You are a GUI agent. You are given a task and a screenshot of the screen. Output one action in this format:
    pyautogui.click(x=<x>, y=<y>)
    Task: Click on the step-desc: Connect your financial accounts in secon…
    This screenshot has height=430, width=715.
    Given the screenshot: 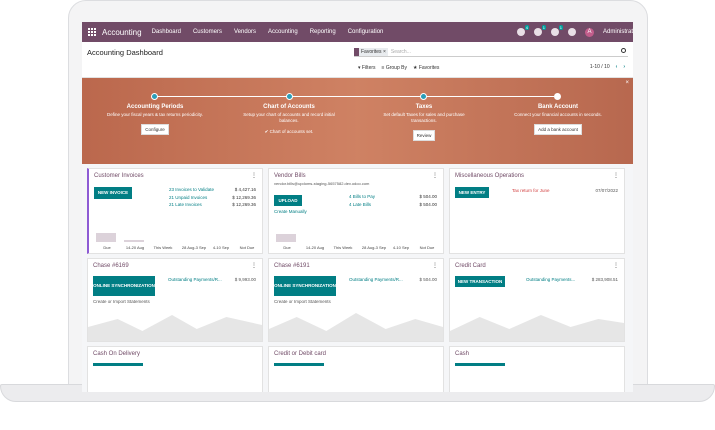 What is the action you would take?
    pyautogui.click(x=558, y=114)
    